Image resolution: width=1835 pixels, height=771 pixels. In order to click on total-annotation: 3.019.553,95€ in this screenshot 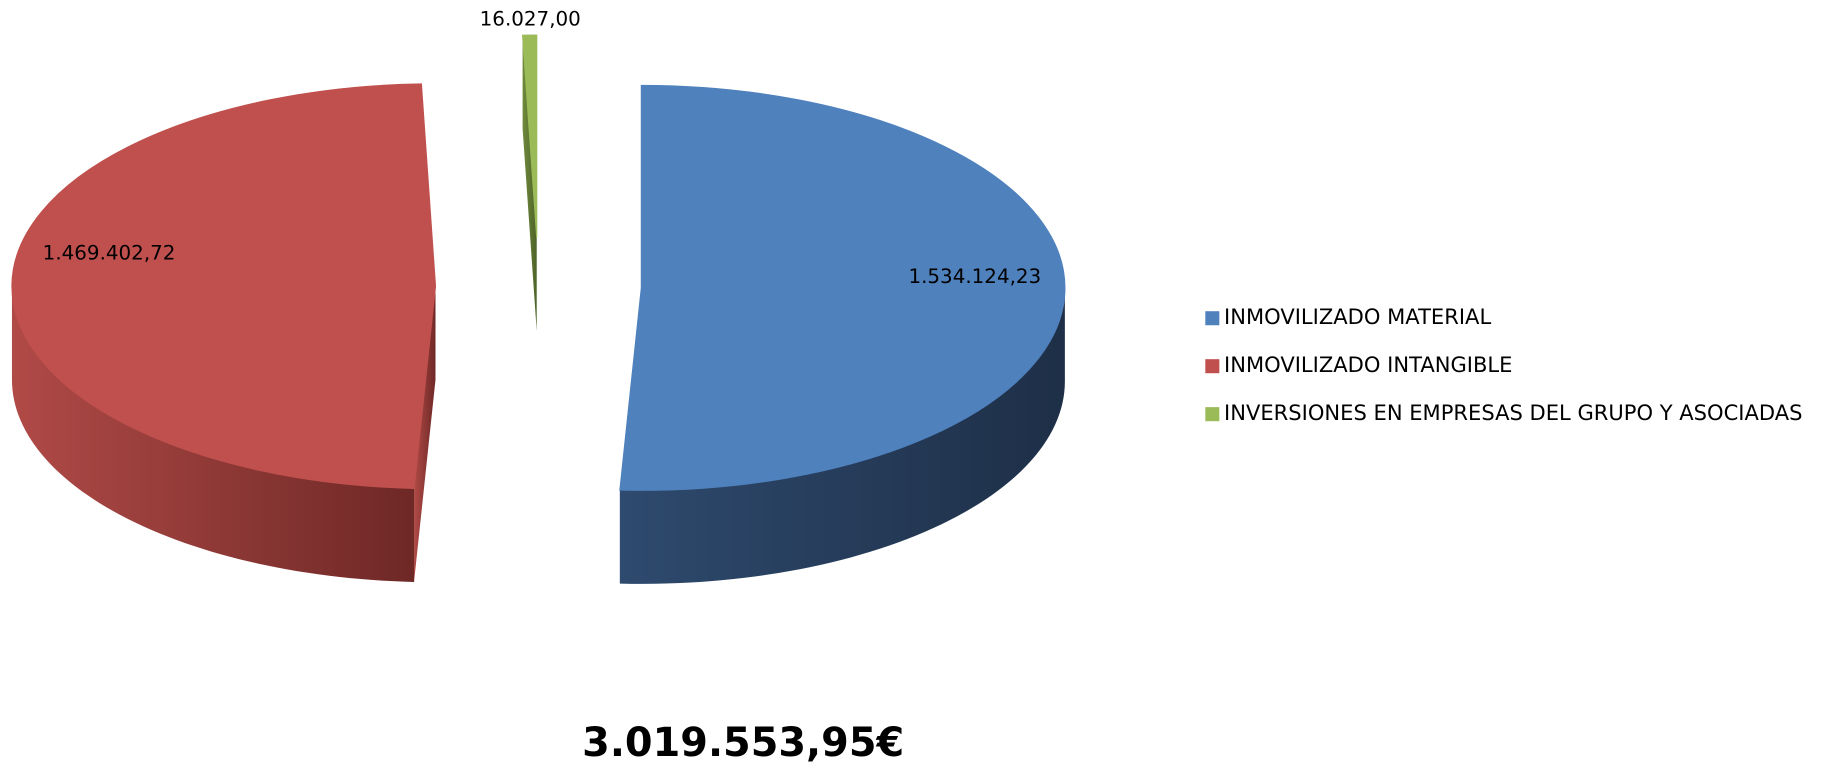, I will do `click(743, 743)`.